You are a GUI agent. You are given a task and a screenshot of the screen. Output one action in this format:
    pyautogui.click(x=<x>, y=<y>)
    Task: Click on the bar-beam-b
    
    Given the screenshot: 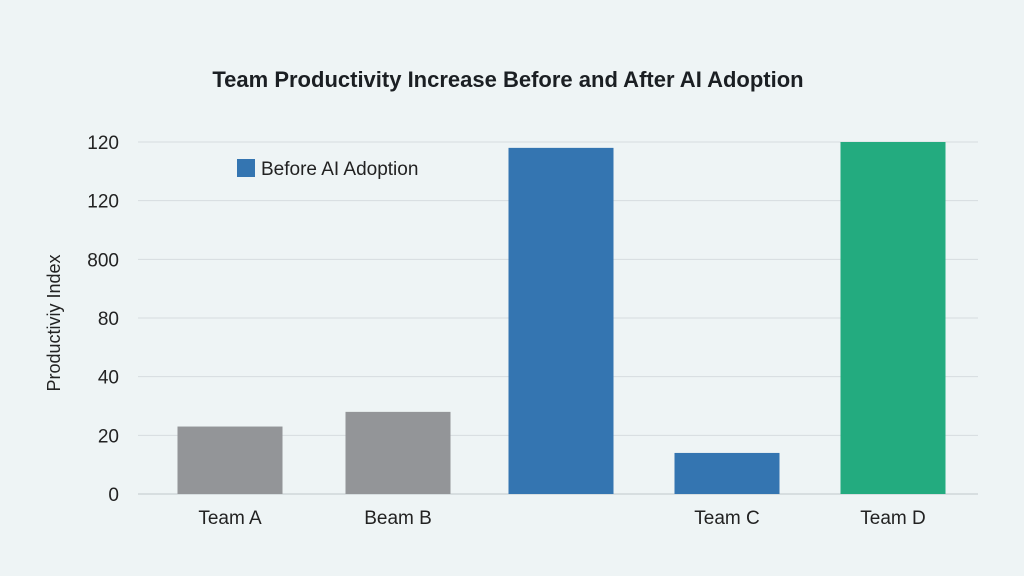 What is the action you would take?
    pyautogui.click(x=398, y=452)
    